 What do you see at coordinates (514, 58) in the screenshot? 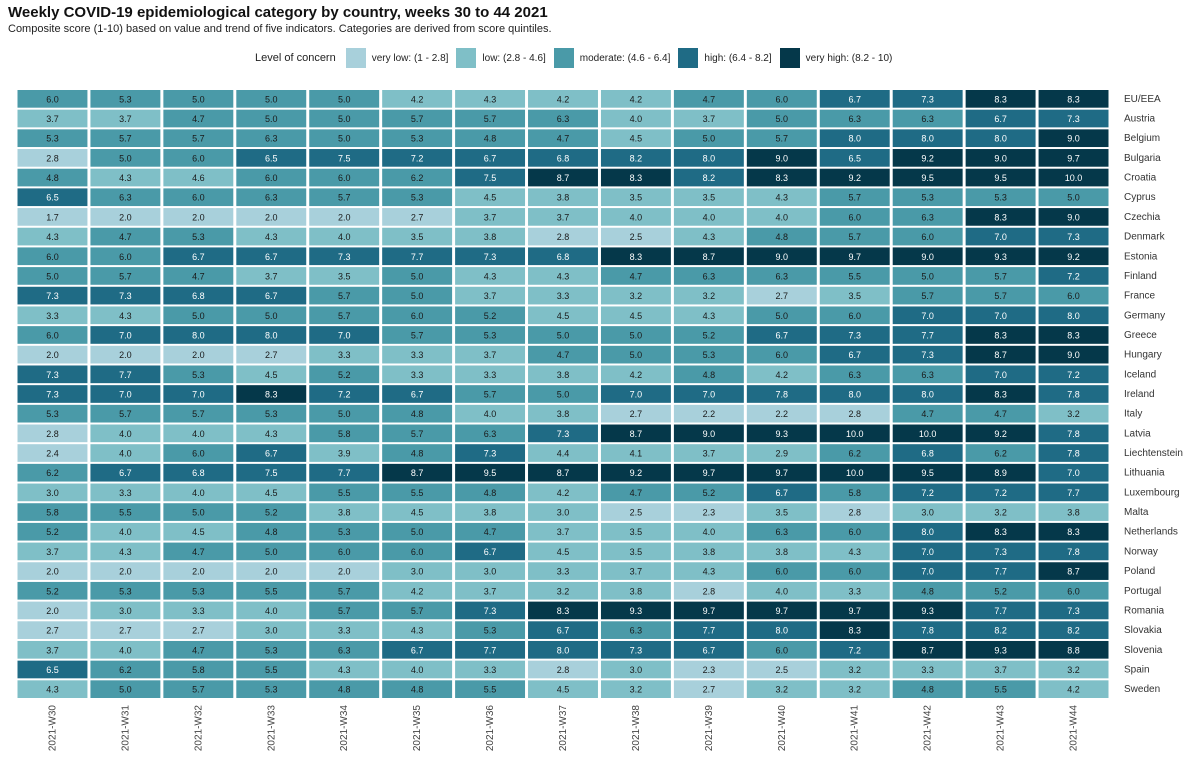
I see `legend-label: low: (2.8 - 4.6]` at bounding box center [514, 58].